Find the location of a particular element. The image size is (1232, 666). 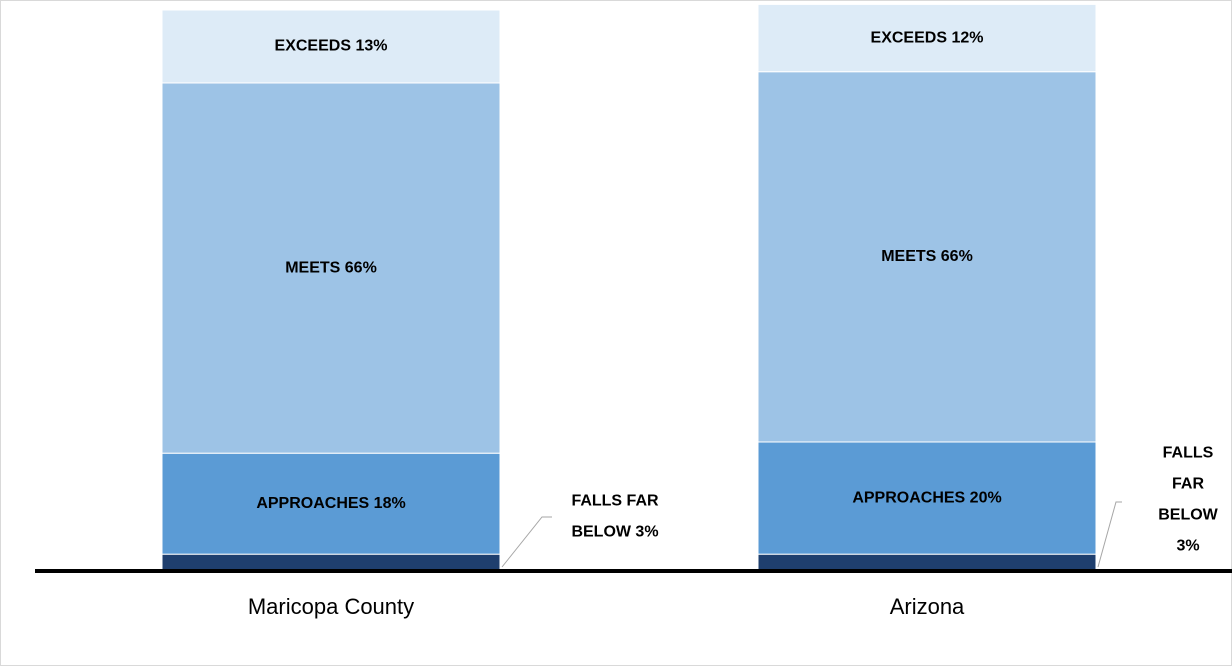

data-label: APPROACHES 20% is located at coordinates (926, 497).